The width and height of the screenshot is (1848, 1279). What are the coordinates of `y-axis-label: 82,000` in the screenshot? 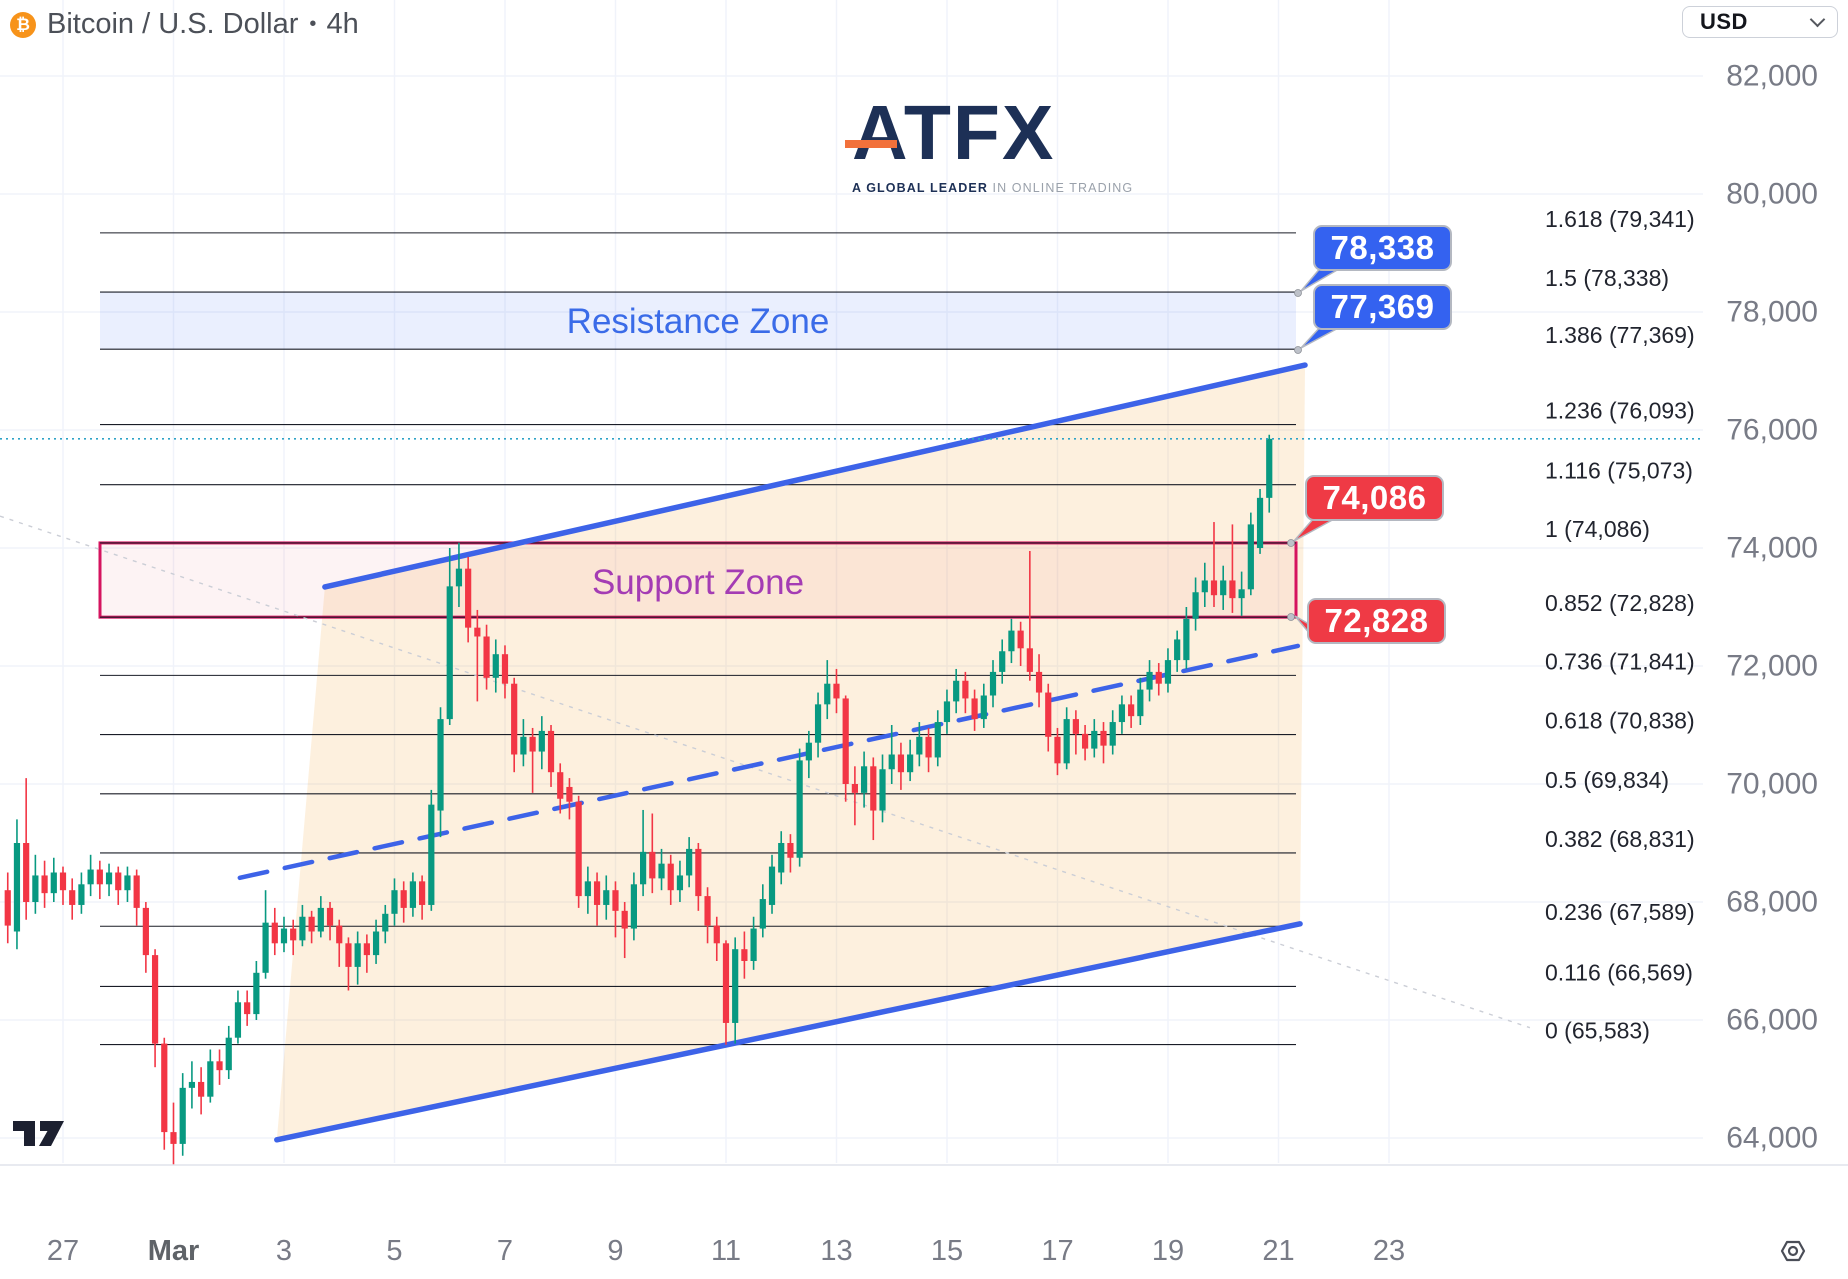 It's located at (1772, 76).